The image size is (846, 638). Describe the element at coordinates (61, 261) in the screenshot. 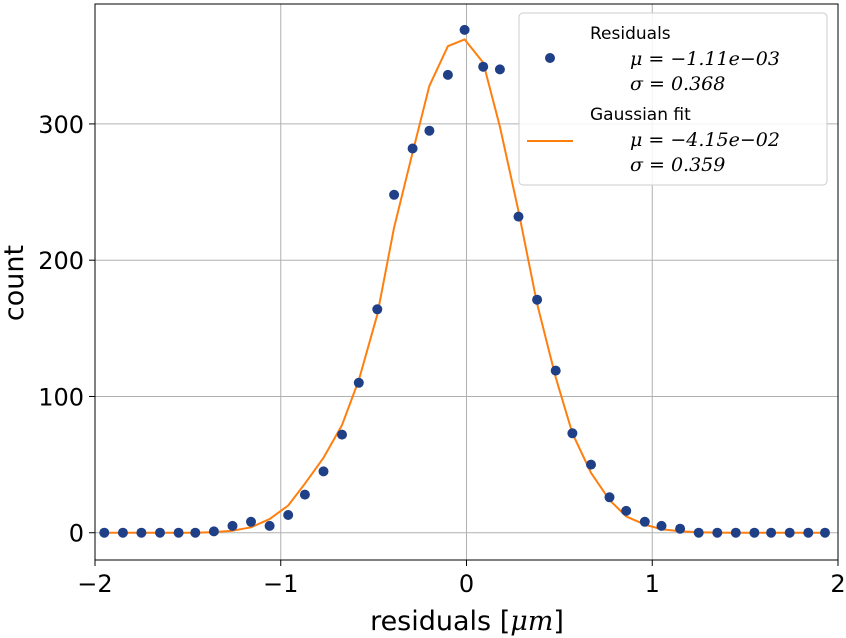

I see `y-tick-label: 200` at that location.